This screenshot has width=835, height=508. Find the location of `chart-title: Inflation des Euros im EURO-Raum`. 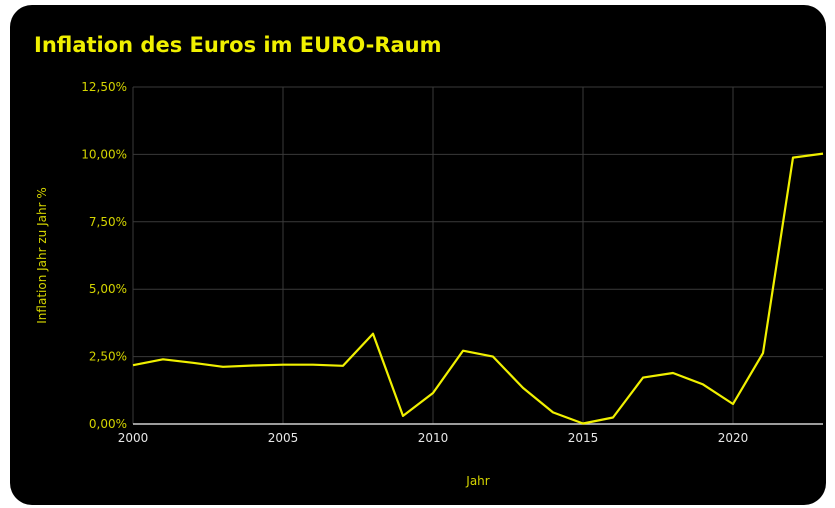

chart-title: Inflation des Euros im EURO-Raum is located at coordinates (238, 45).